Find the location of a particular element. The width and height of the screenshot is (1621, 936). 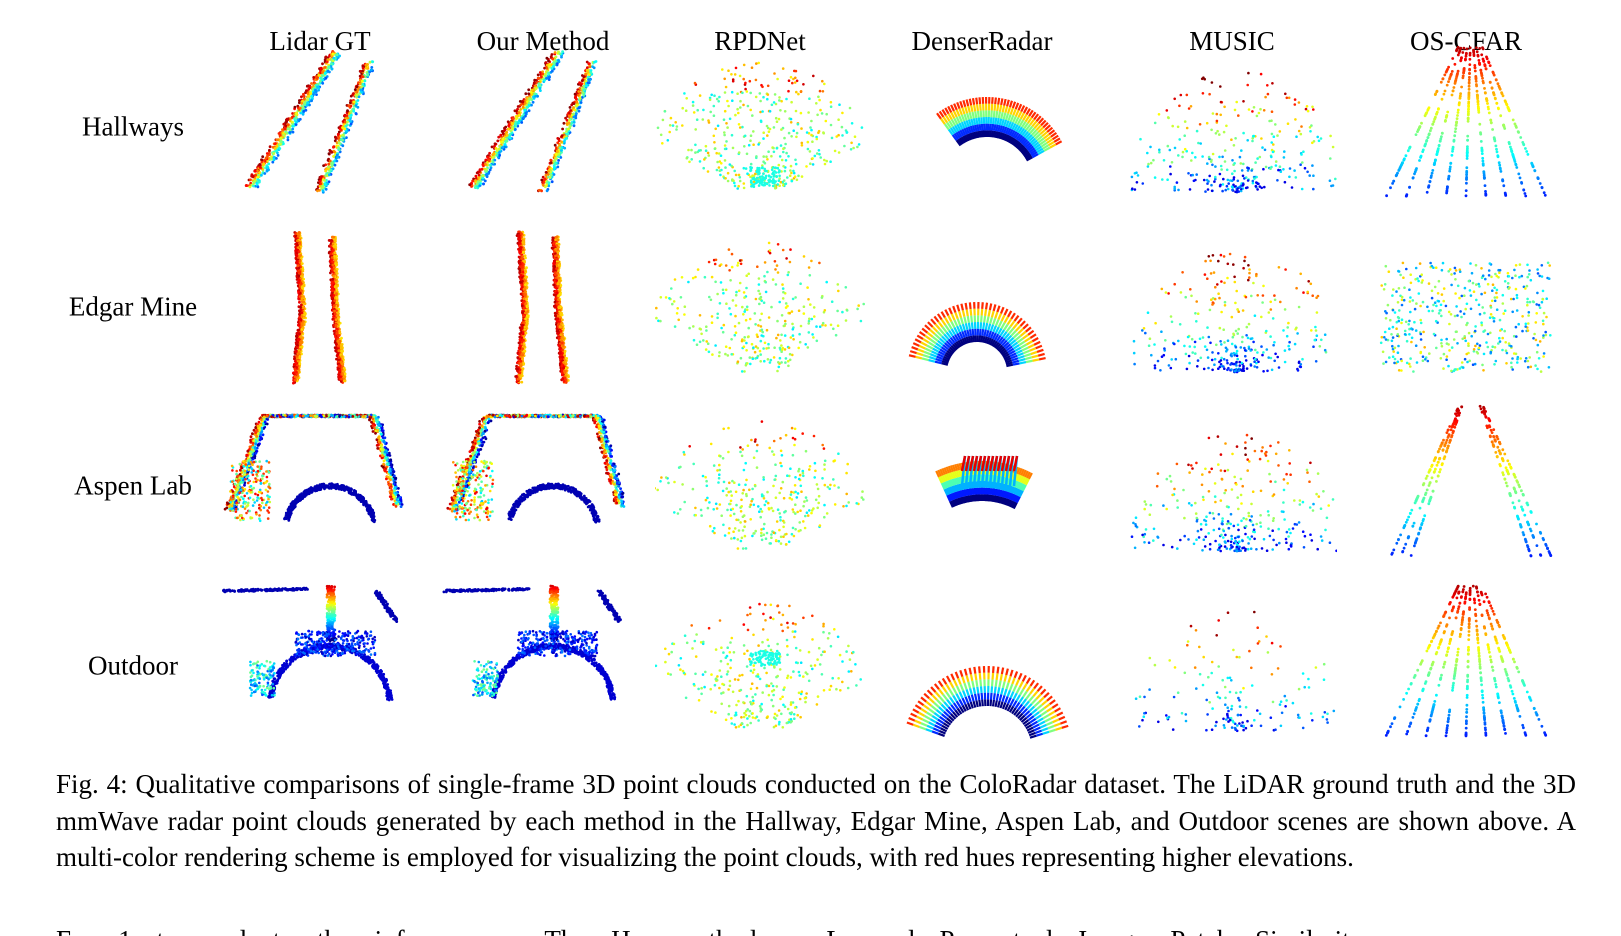

point-cloud-our-method-outdoor is located at coordinates (543, 666).